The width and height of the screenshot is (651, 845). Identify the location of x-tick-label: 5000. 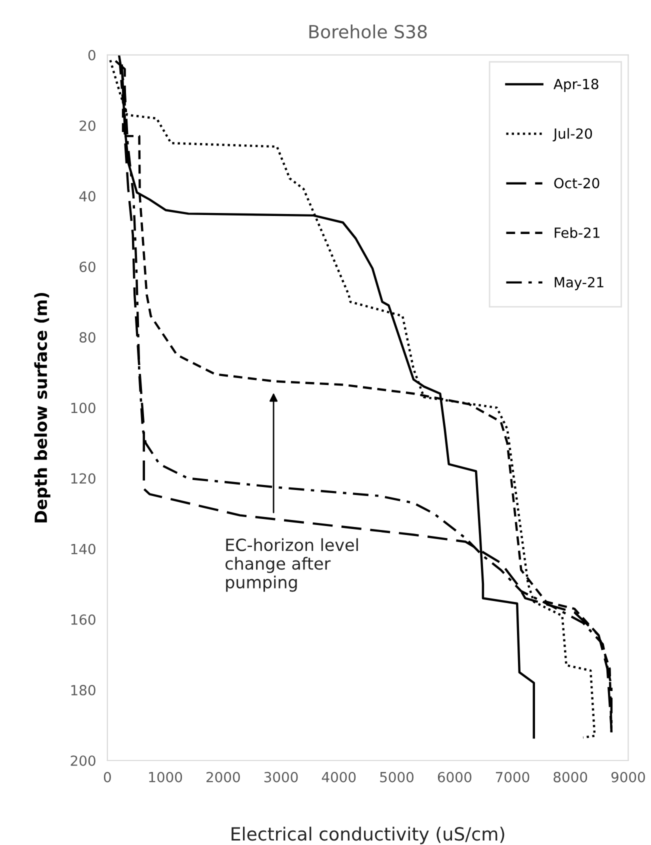
(397, 777).